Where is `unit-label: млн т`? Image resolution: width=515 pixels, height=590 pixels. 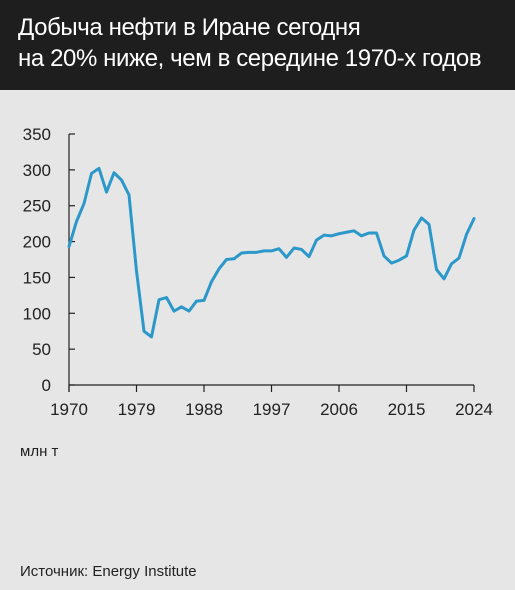
unit-label: млн т is located at coordinates (39, 451).